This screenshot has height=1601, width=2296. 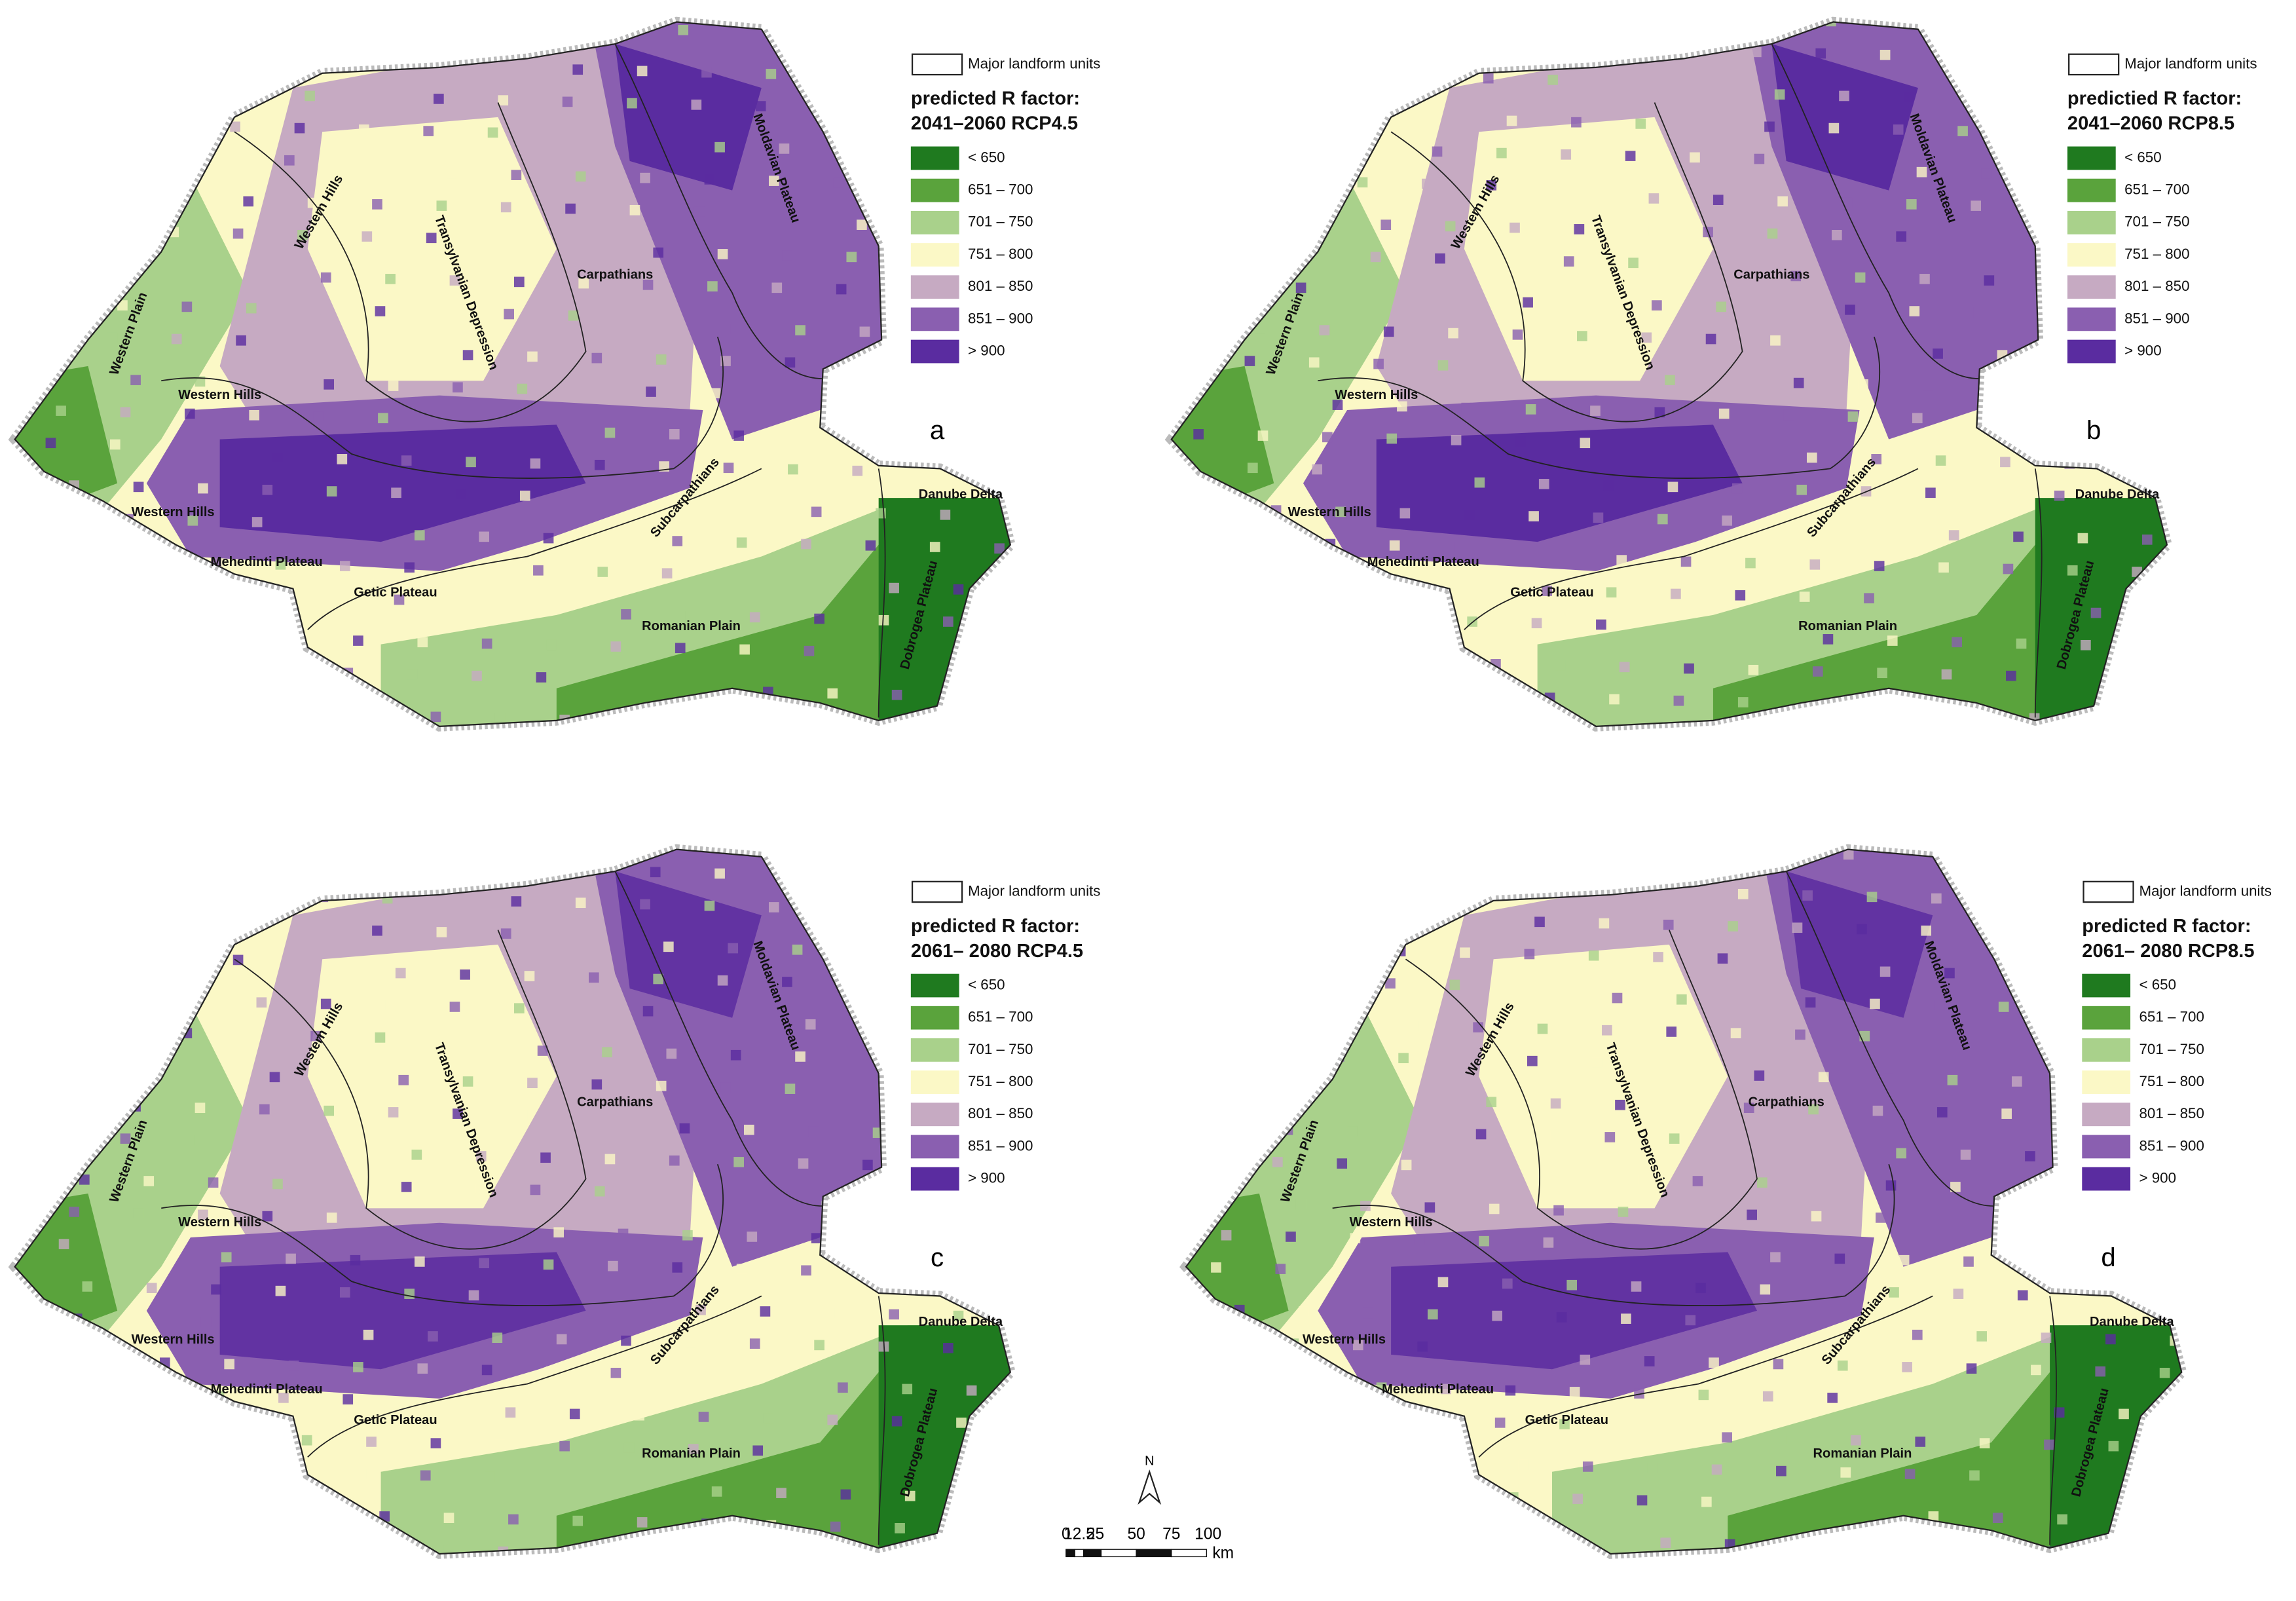 I want to click on scale-label: 50, so click(x=1136, y=1534).